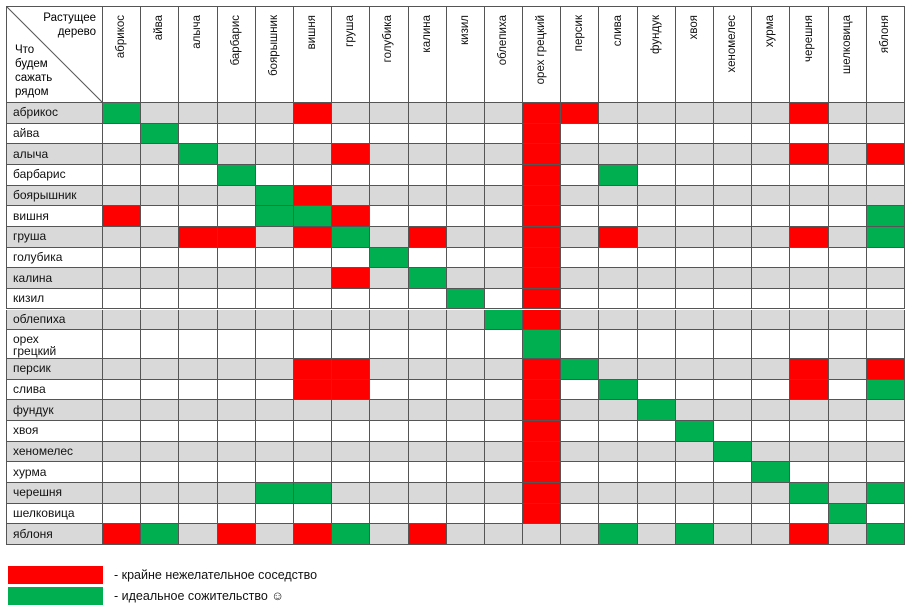 This screenshot has width=910, height=609. Describe the element at coordinates (54, 534) in the screenshot. I see `row-header: яблоня` at that location.